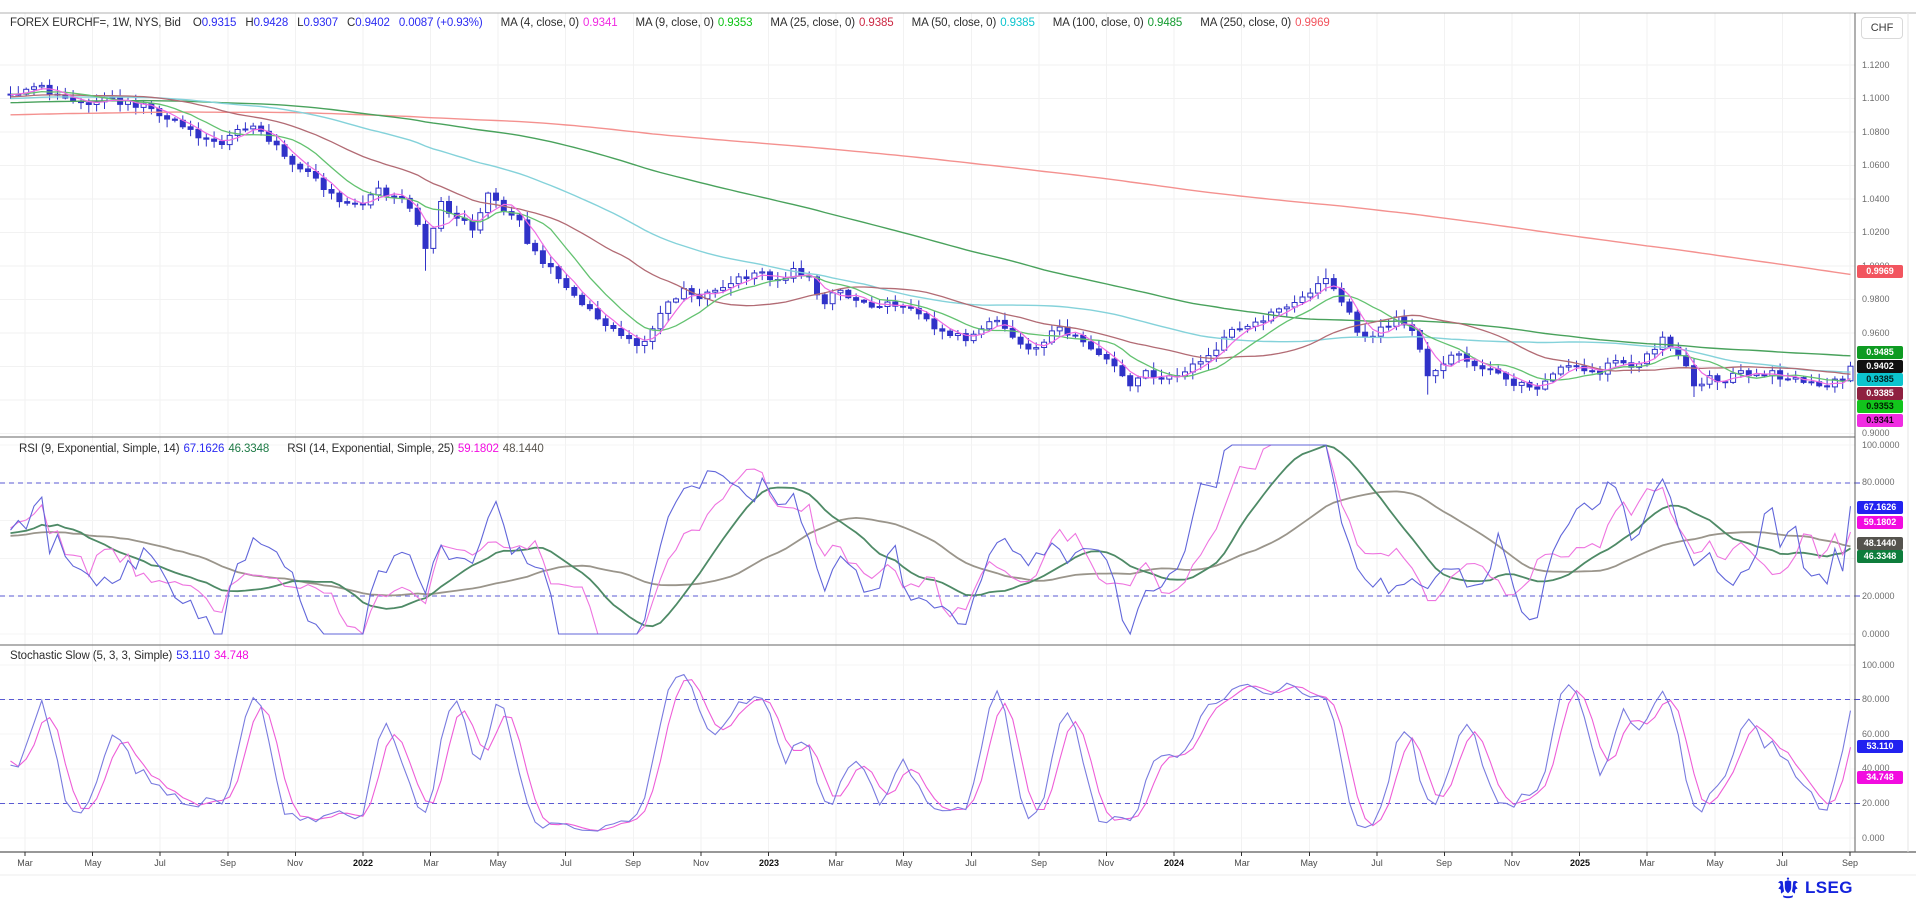  I want to click on ma-legend-label: MA (25, close, 0), so click(813, 23).